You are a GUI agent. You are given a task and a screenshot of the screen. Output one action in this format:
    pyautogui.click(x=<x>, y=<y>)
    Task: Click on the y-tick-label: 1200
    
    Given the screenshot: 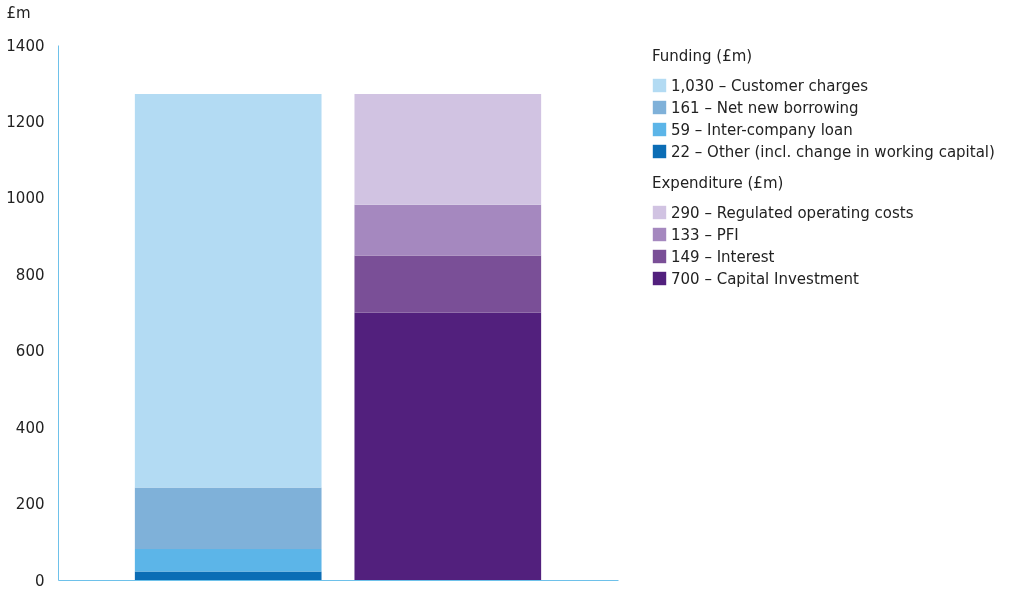 What is the action you would take?
    pyautogui.click(x=25, y=121)
    